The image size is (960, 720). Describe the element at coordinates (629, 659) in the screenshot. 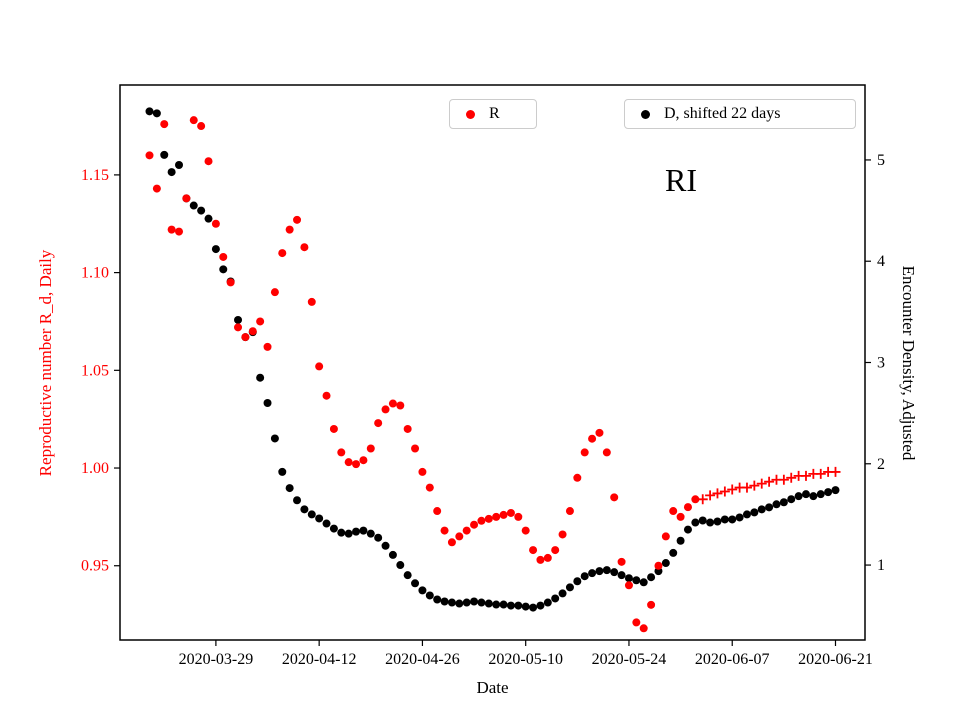

I see `x-tick-label: 2020-05-24` at that location.